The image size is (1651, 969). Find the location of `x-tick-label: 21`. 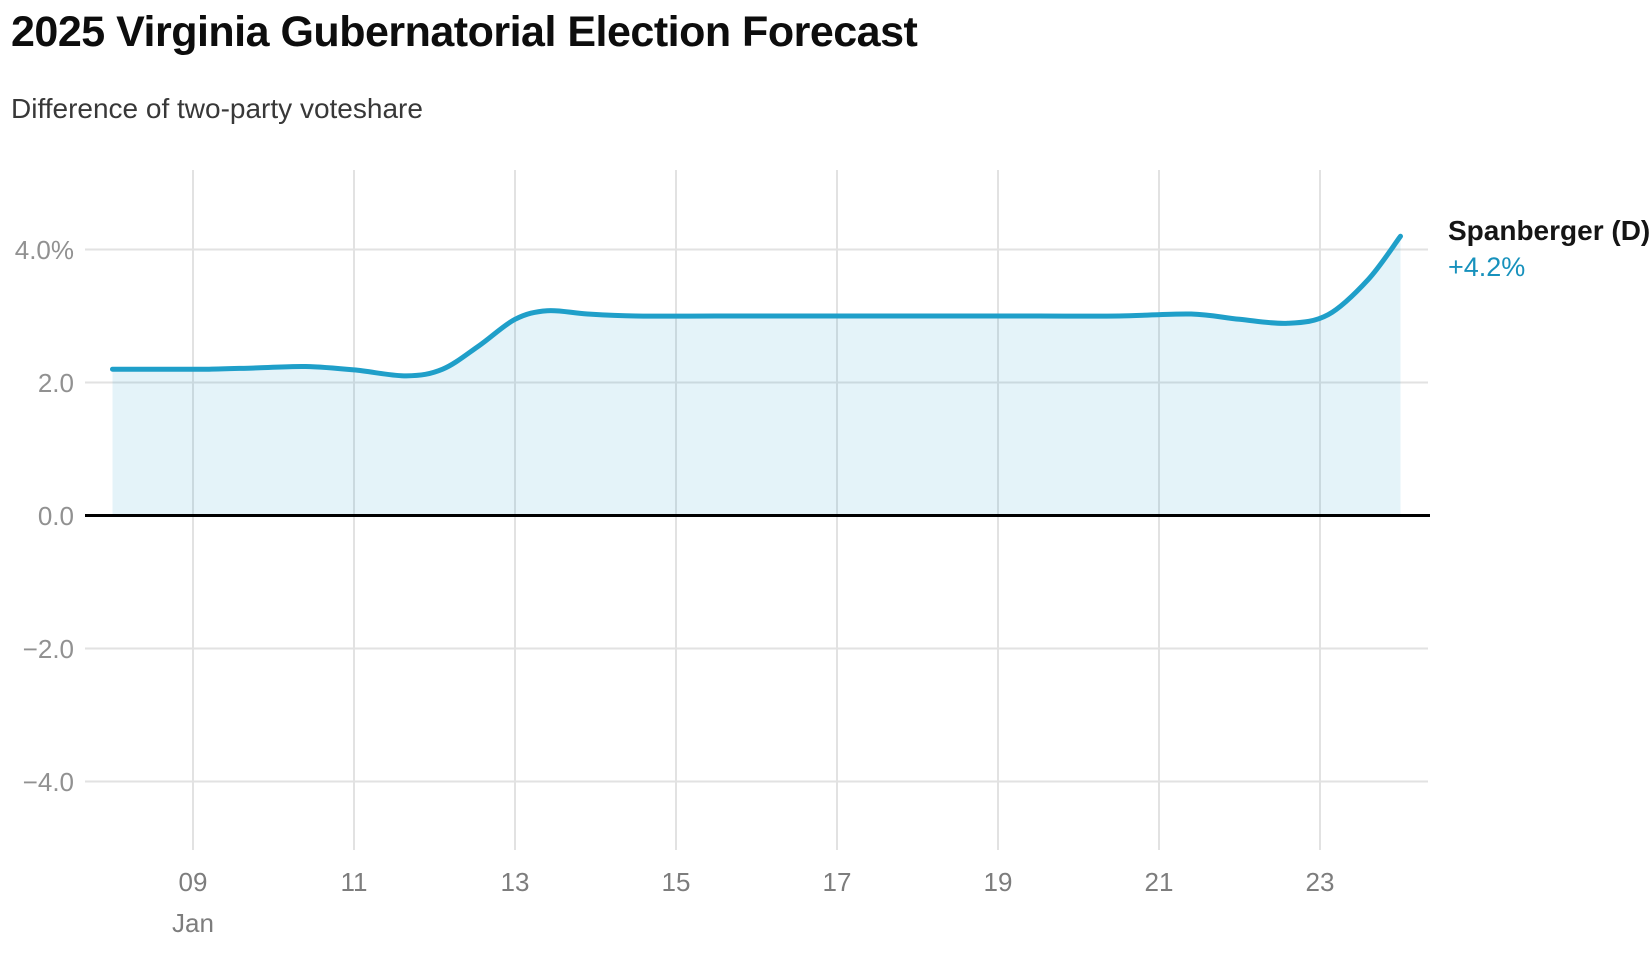

x-tick-label: 21 is located at coordinates (1159, 882).